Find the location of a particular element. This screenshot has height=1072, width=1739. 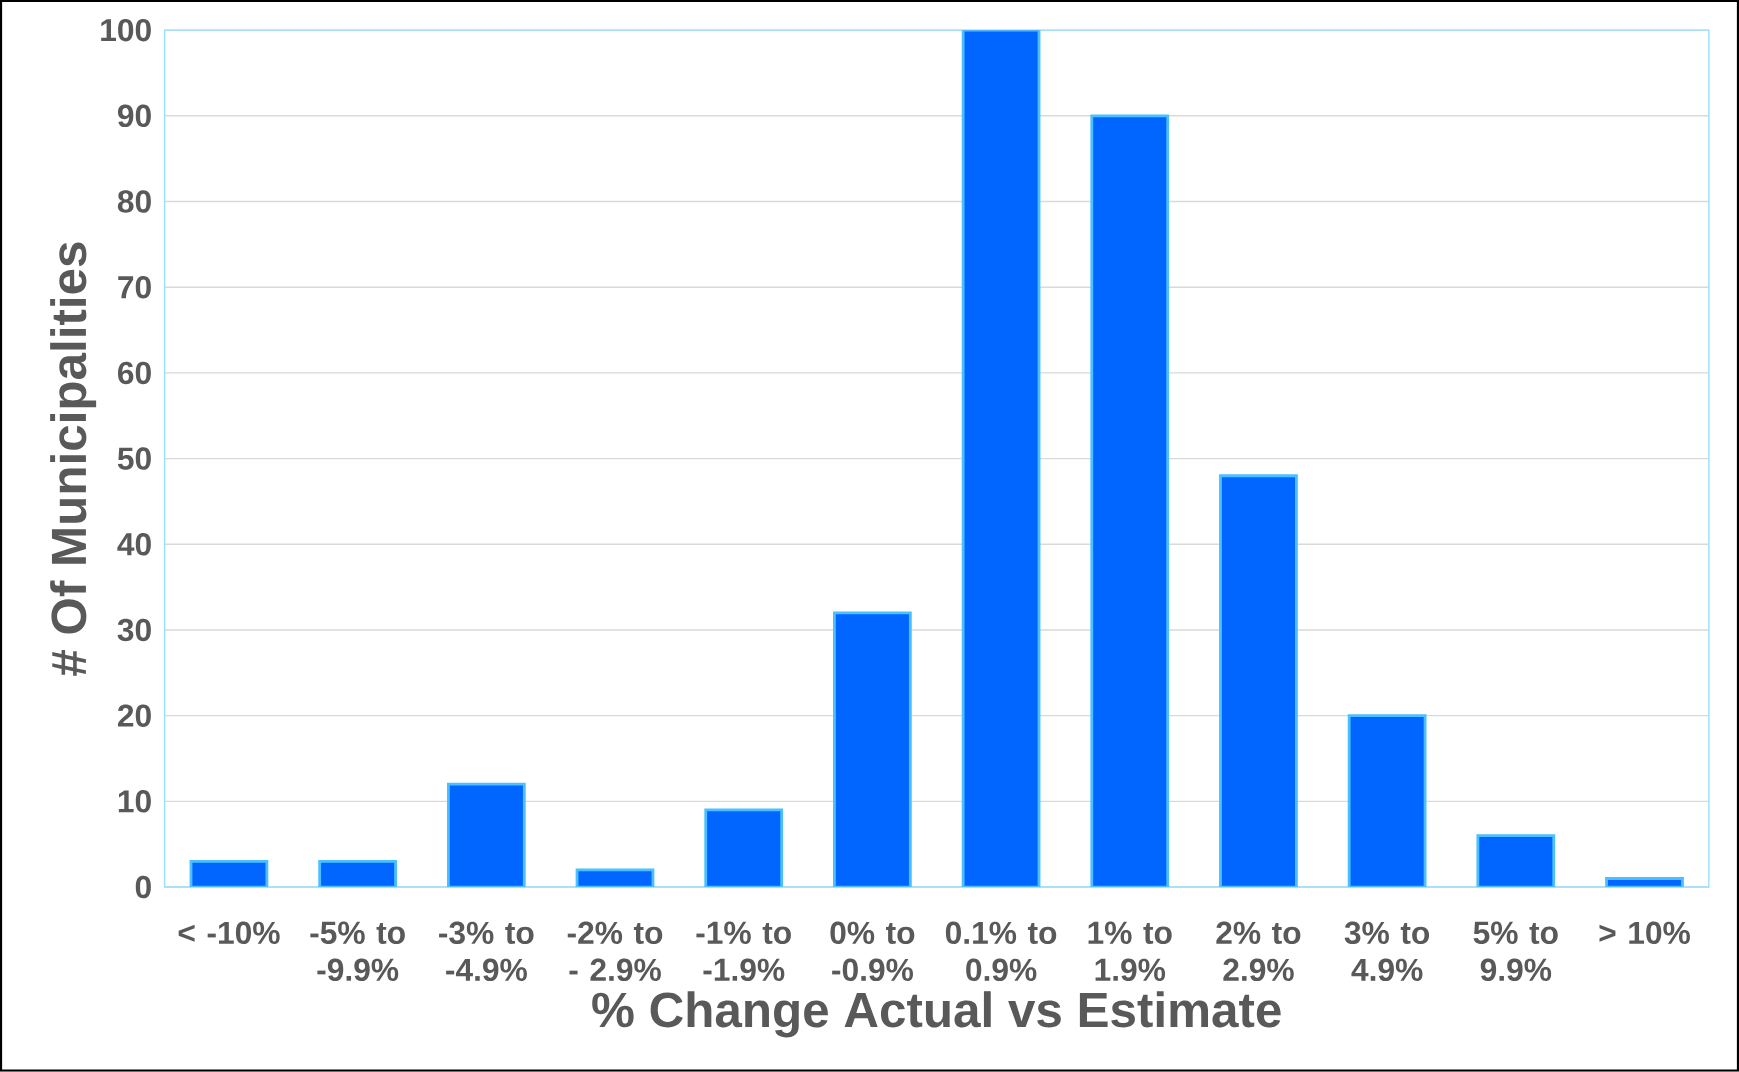

x-tick-label: -3% to -4.9% is located at coordinates (486, 951).